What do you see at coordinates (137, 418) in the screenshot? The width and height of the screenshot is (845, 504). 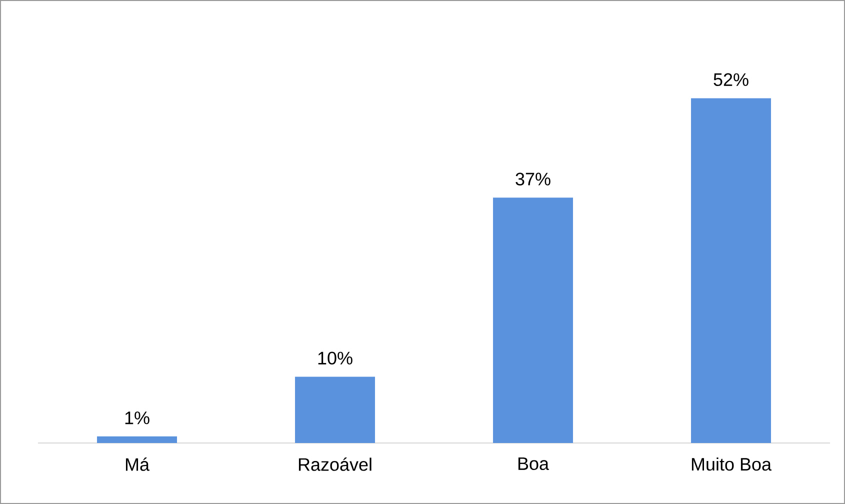 I see `data-label: 1%` at bounding box center [137, 418].